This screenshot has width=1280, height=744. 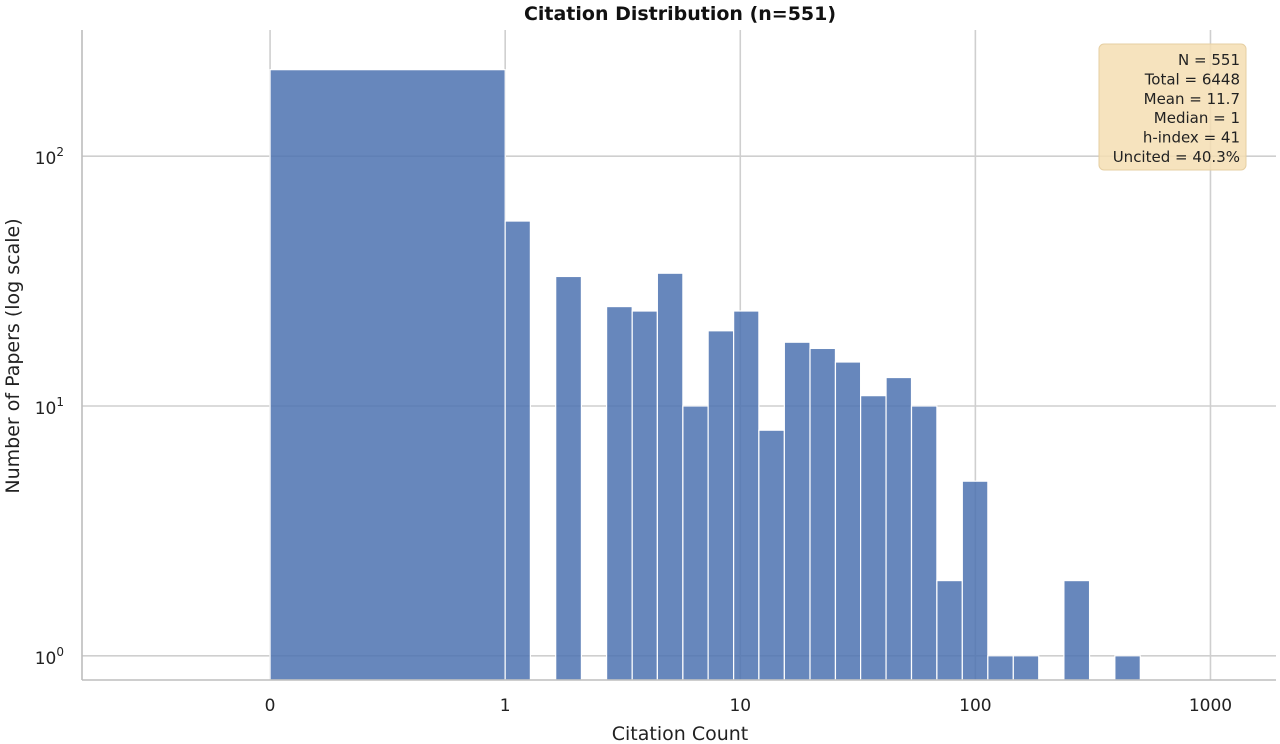 I want to click on stats-line: h-index = 41, so click(x=1191, y=138).